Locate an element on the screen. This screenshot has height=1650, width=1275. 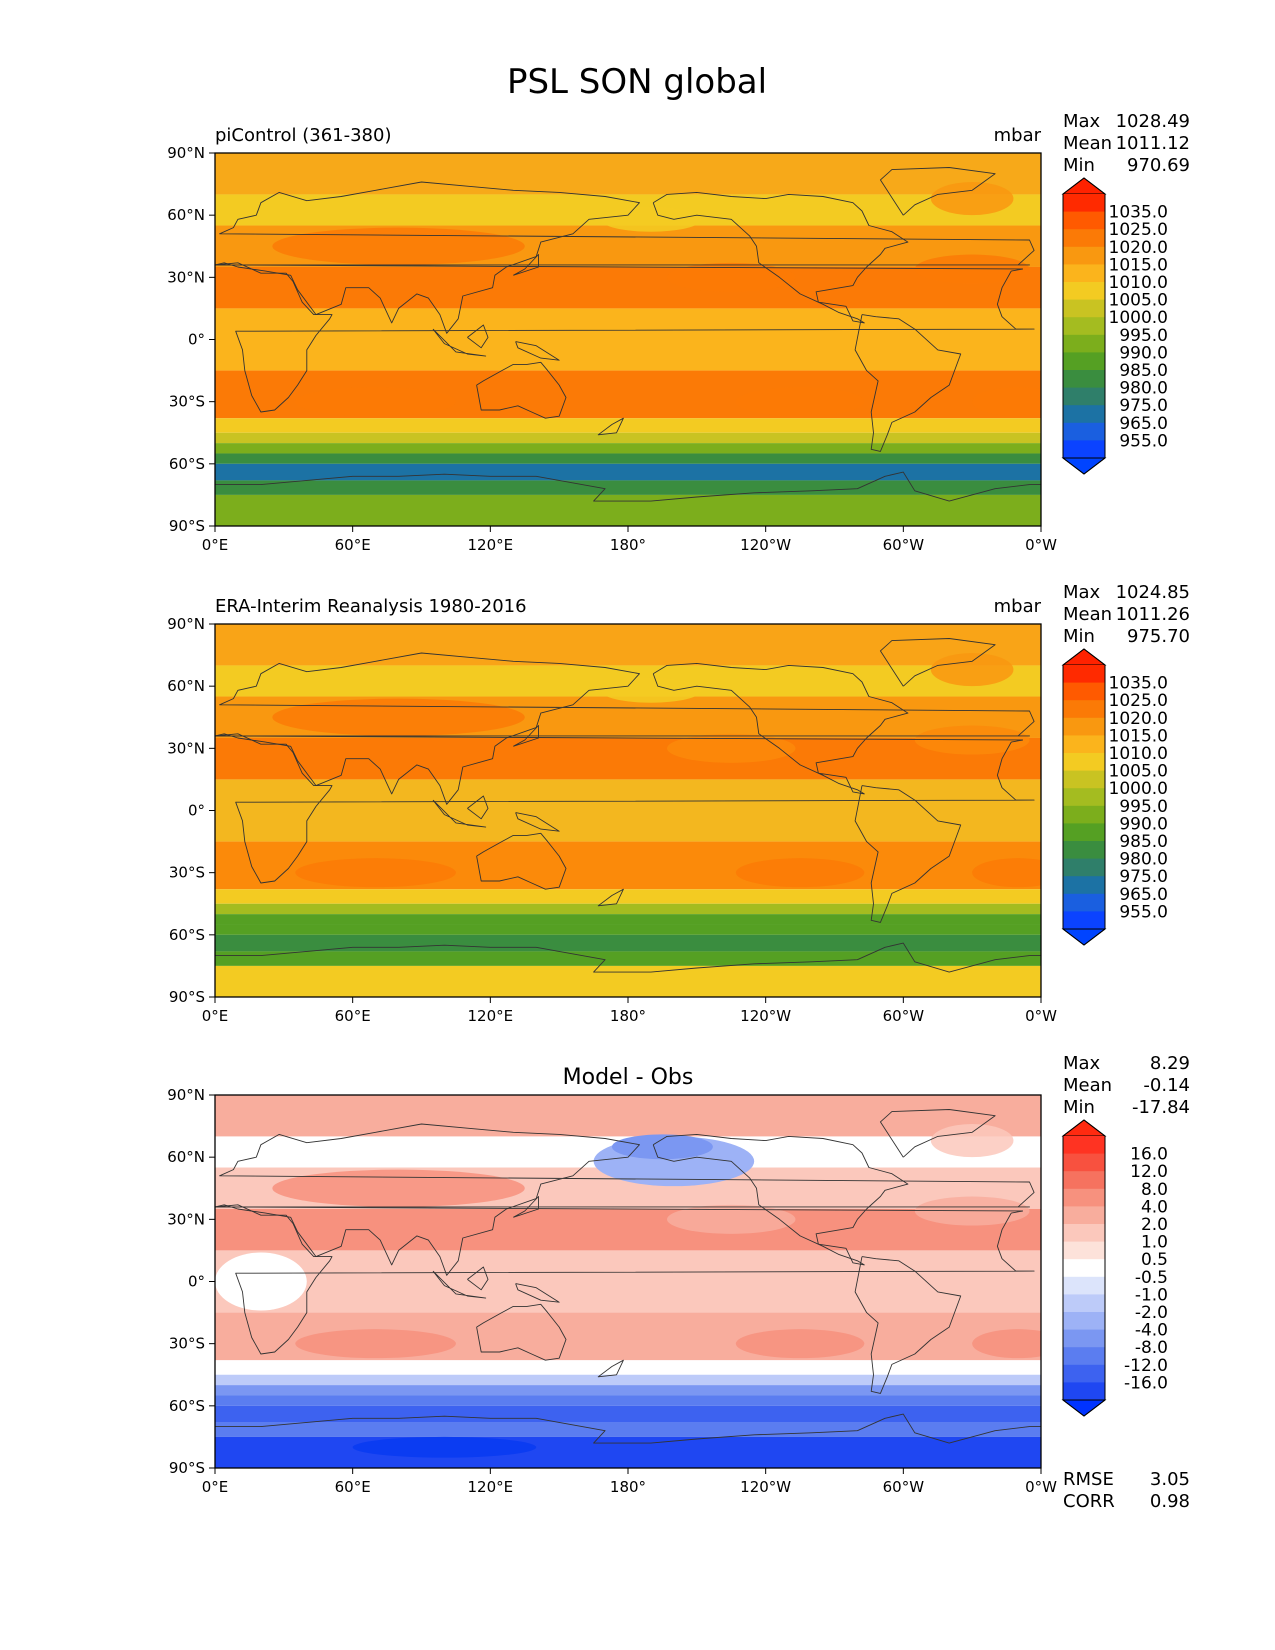
colorbar-label: 985.0 is located at coordinates (1143, 842).